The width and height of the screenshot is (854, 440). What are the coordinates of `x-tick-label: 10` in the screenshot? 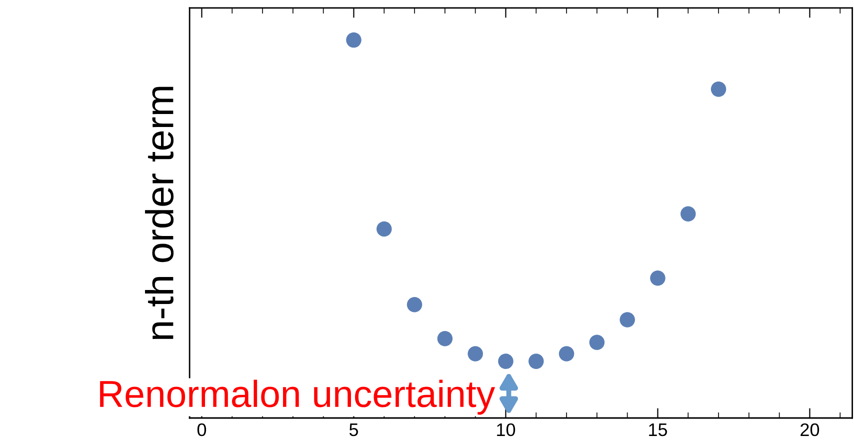 It's located at (506, 429).